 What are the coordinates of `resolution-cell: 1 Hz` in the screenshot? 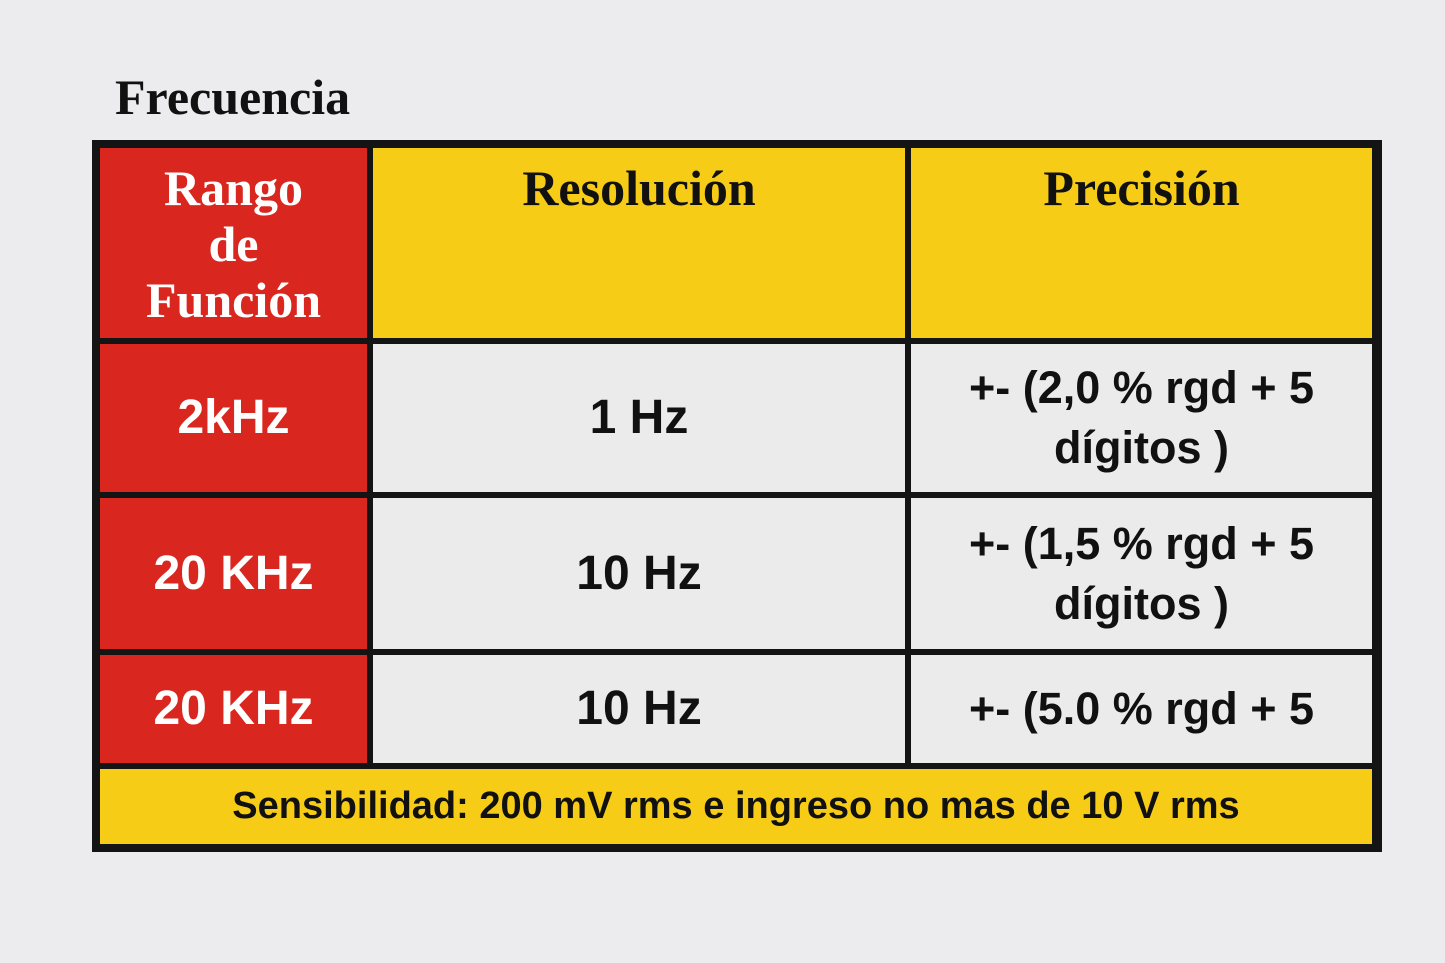 It's located at (639, 418).